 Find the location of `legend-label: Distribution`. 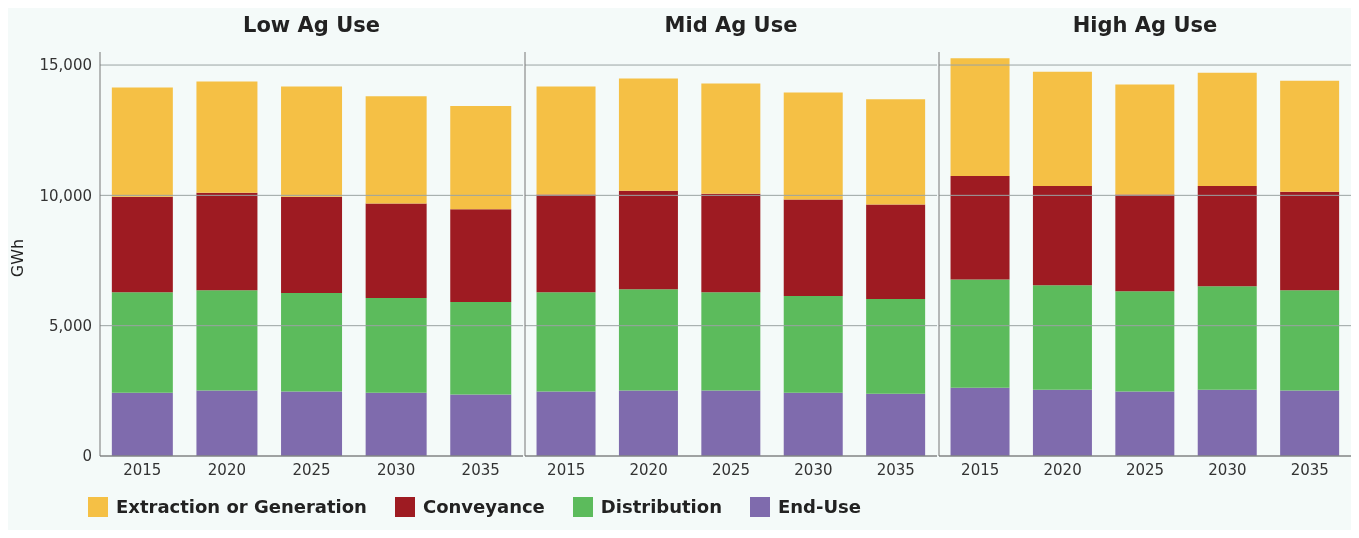

legend-label: Distribution is located at coordinates (661, 506).